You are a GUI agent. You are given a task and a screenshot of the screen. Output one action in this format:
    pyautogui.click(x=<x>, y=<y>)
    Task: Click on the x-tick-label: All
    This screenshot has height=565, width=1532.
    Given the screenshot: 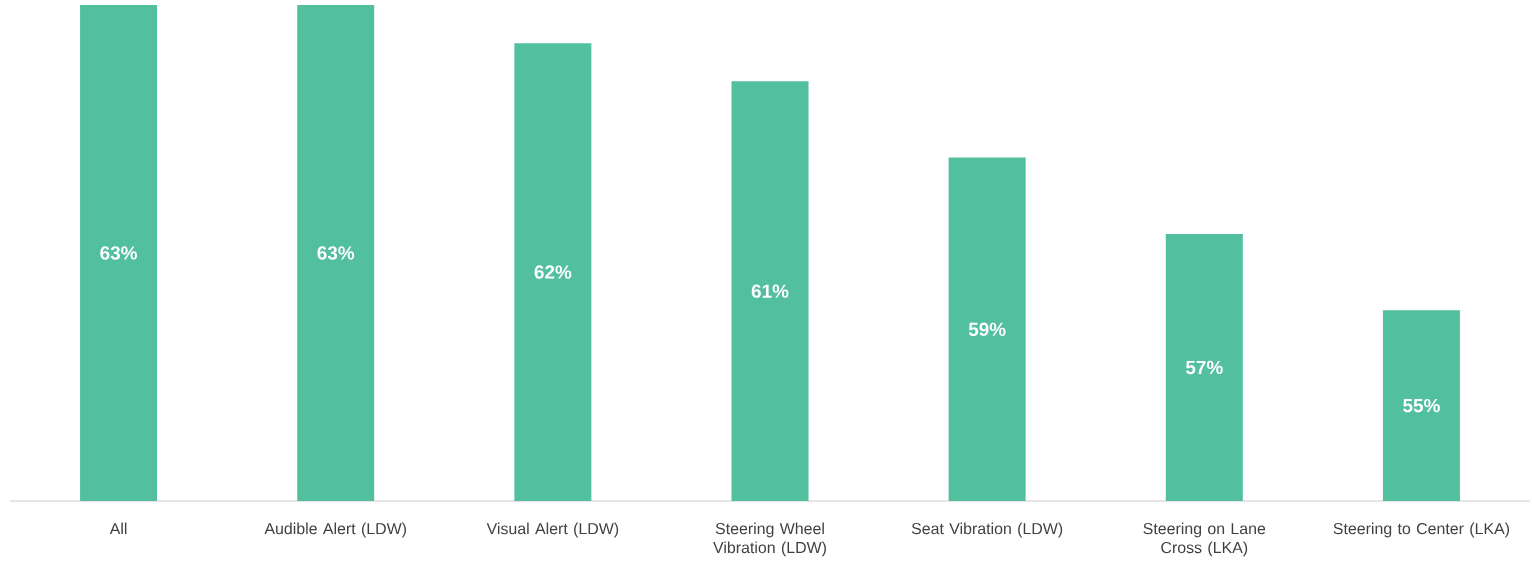 What is the action you would take?
    pyautogui.click(x=118, y=528)
    